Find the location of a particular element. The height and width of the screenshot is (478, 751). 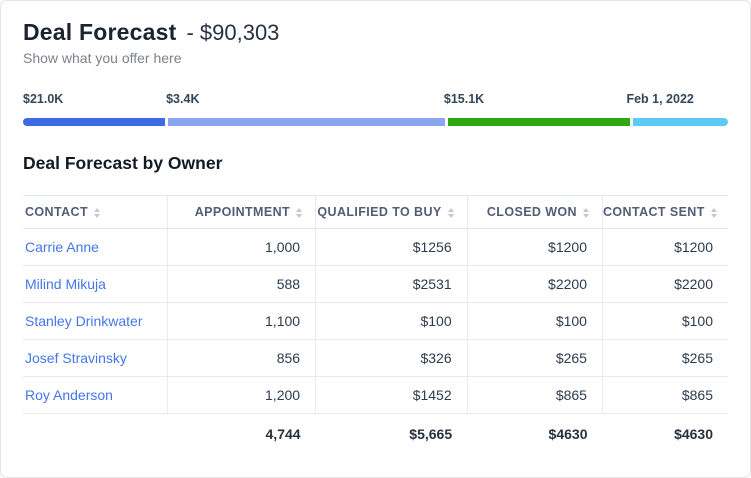

contact-sent-cell: $1200 is located at coordinates (665, 247).